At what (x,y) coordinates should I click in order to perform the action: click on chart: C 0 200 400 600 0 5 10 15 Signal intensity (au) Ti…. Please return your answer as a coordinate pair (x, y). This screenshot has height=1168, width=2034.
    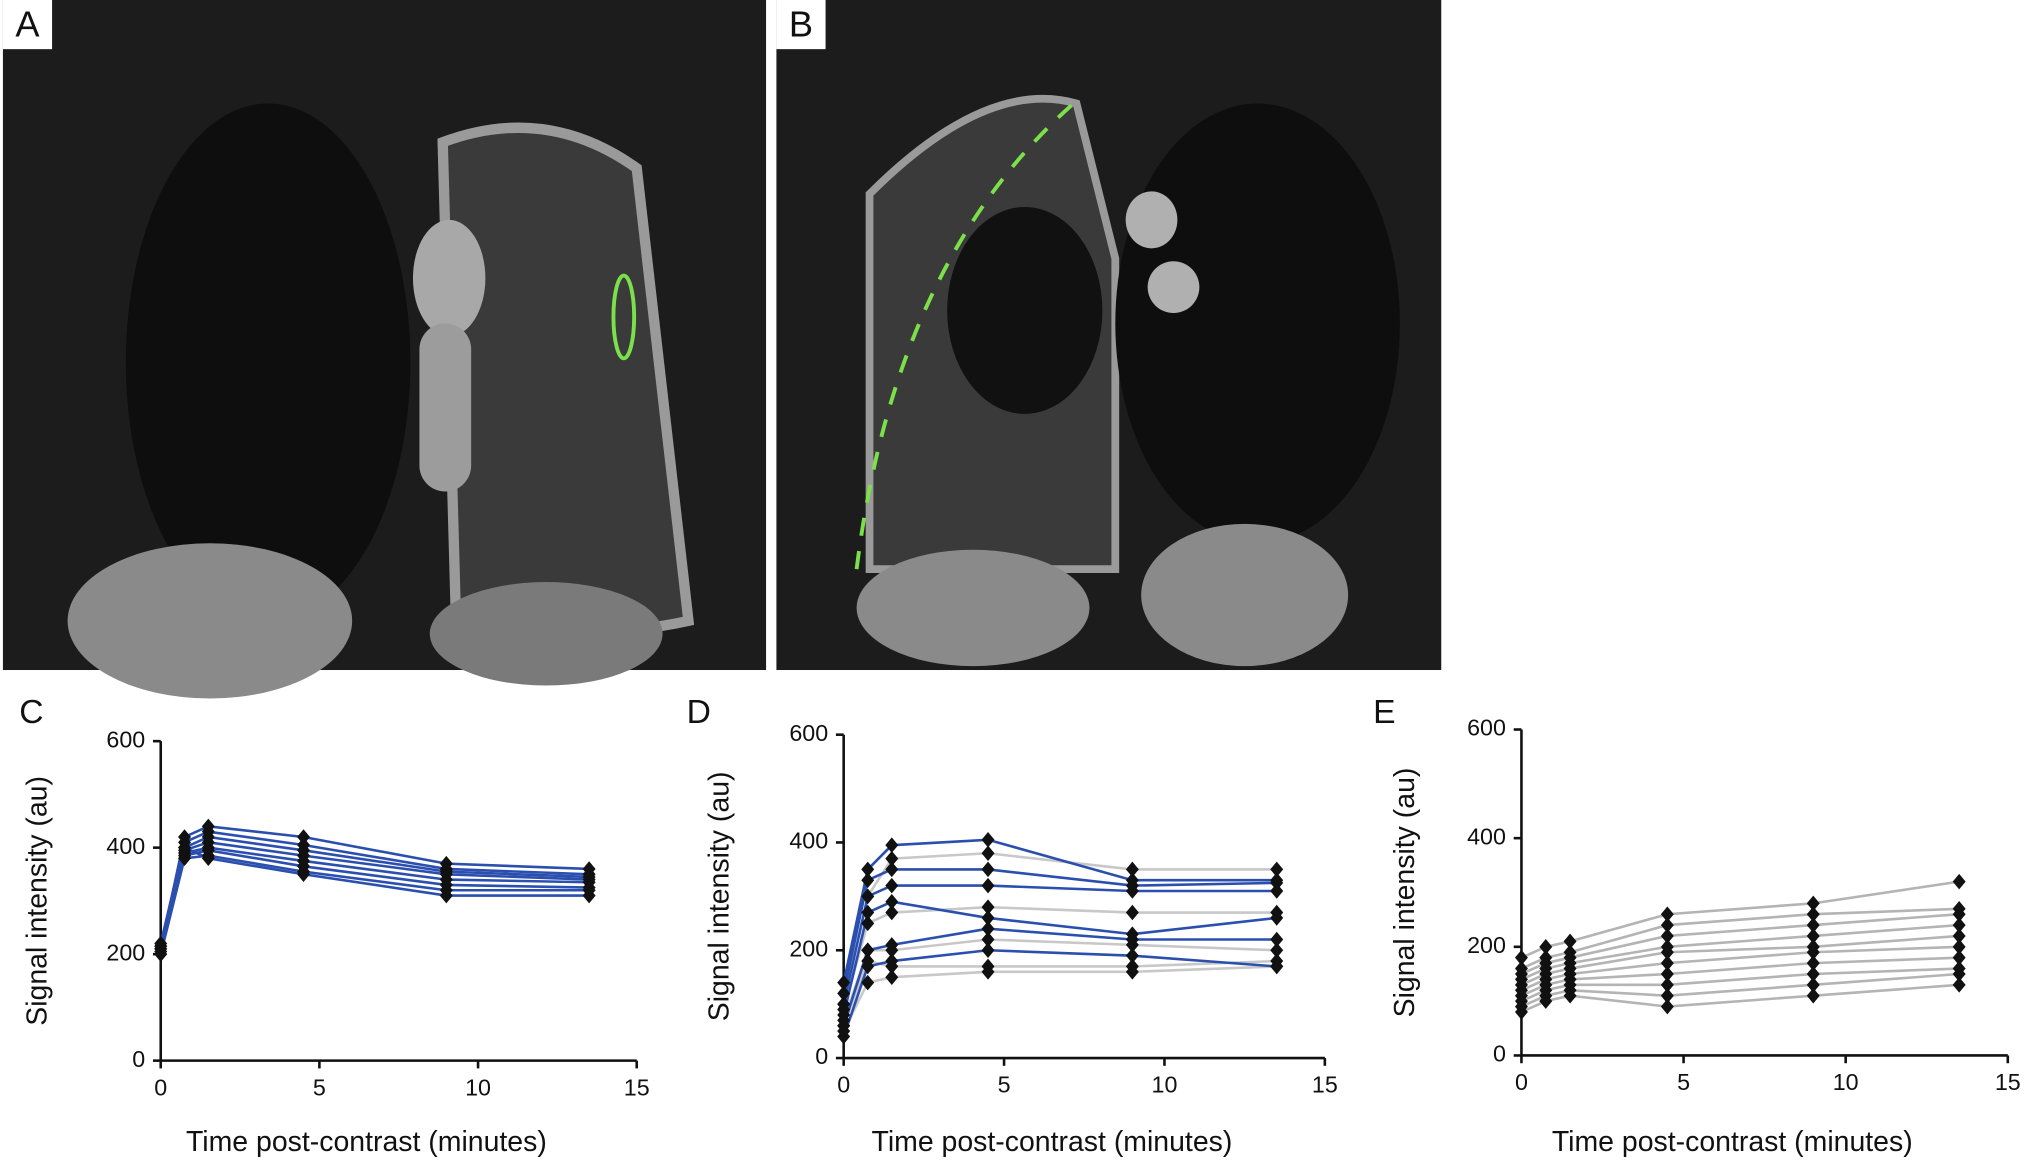
    Looking at the image, I should click on (334, 926).